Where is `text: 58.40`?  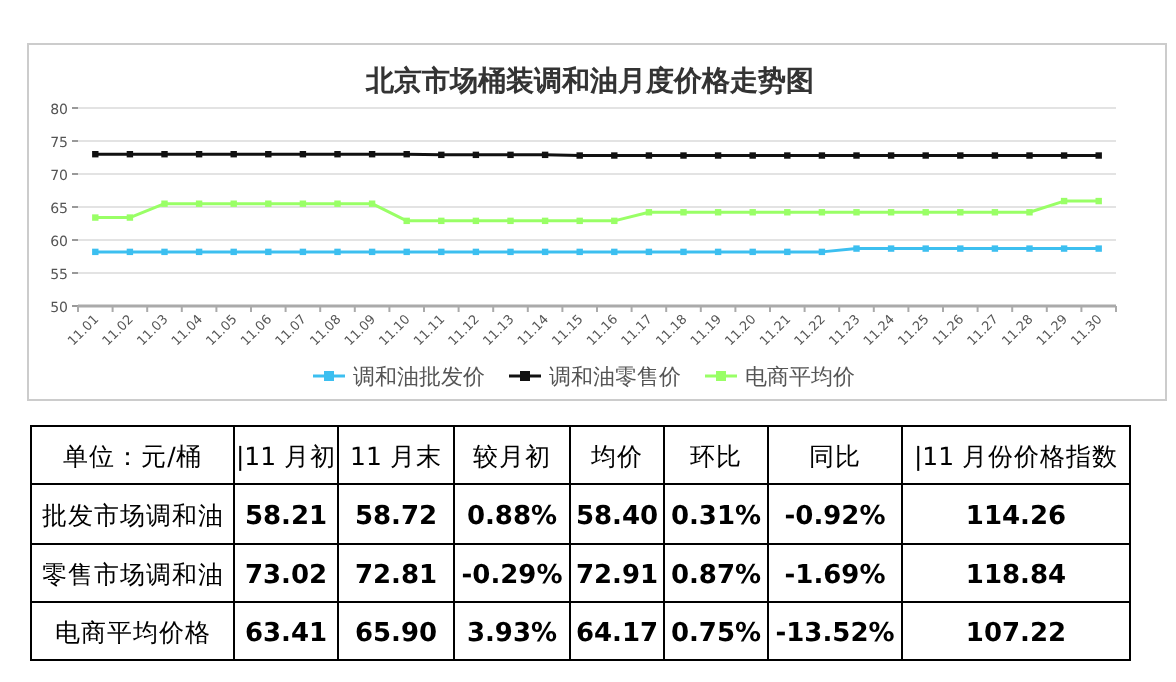
text: 58.40 is located at coordinates (617, 517).